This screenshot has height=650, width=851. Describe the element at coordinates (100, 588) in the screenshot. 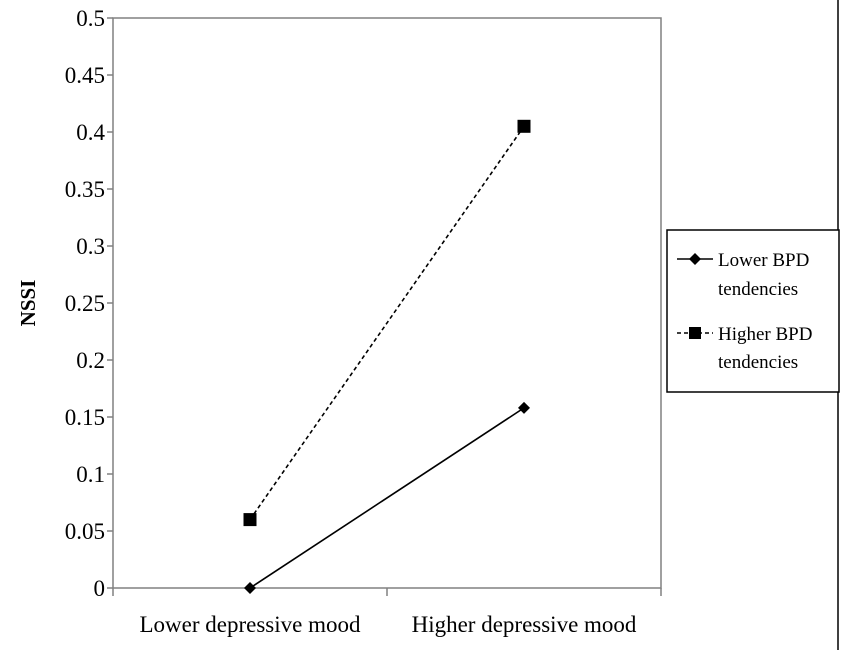

I see `y-tick-label: 0` at that location.